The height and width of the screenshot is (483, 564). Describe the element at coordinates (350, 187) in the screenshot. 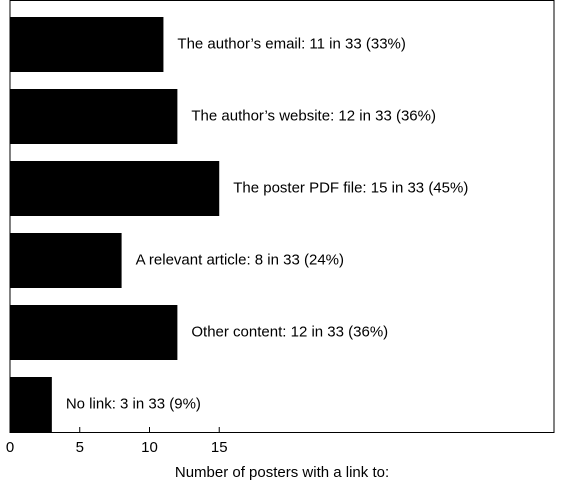

I see `bar-label: The poster PDF file: 15 in 33 (45%)` at that location.